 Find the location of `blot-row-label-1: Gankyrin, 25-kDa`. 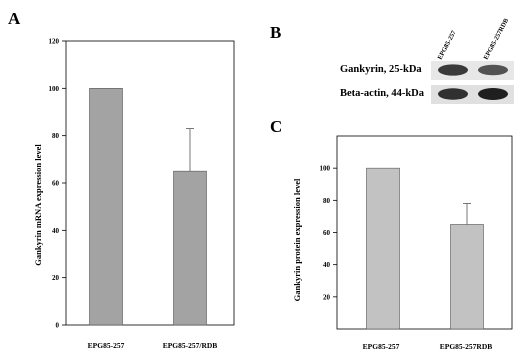

blot-row-label-1: Gankyrin, 25-kDa is located at coordinates (381, 69).